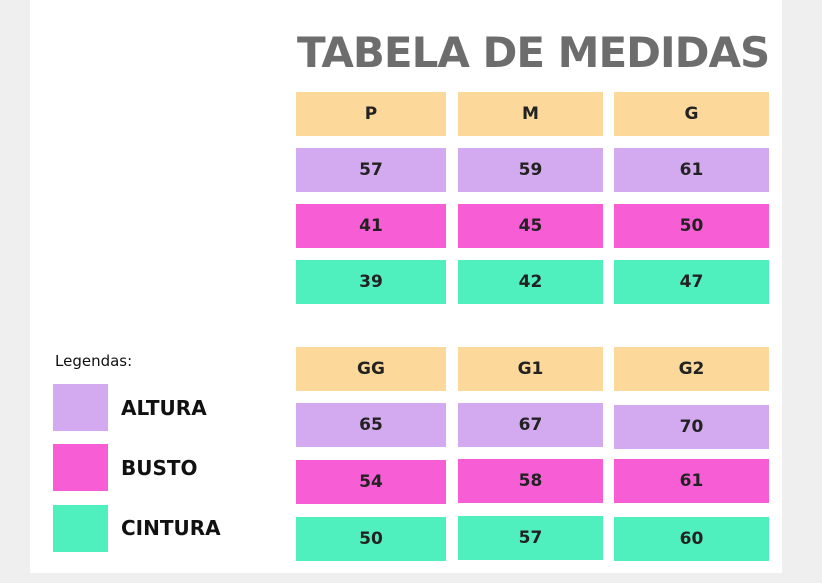  Describe the element at coordinates (691, 226) in the screenshot. I see `busto-cell: 50` at that location.